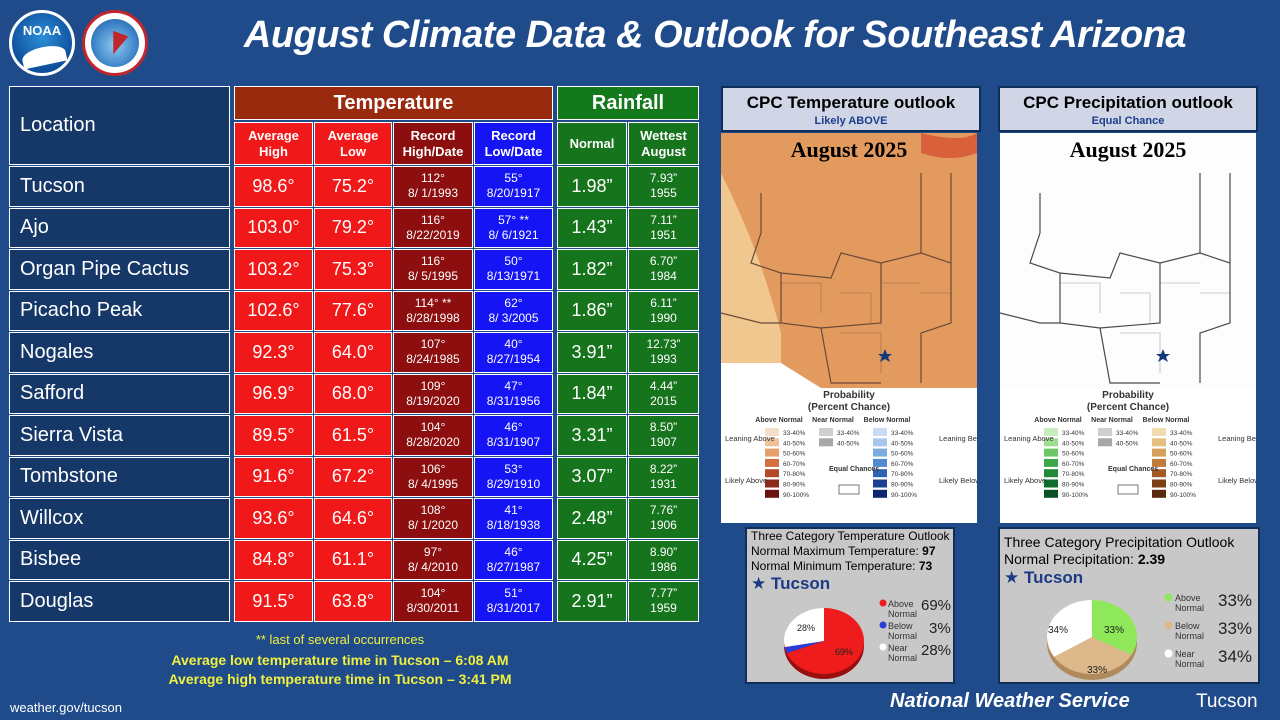 Image resolution: width=1280 pixels, height=720 pixels. Describe the element at coordinates (1190, 659) in the screenshot. I see `precip-near-legend: Near Normal` at that location.